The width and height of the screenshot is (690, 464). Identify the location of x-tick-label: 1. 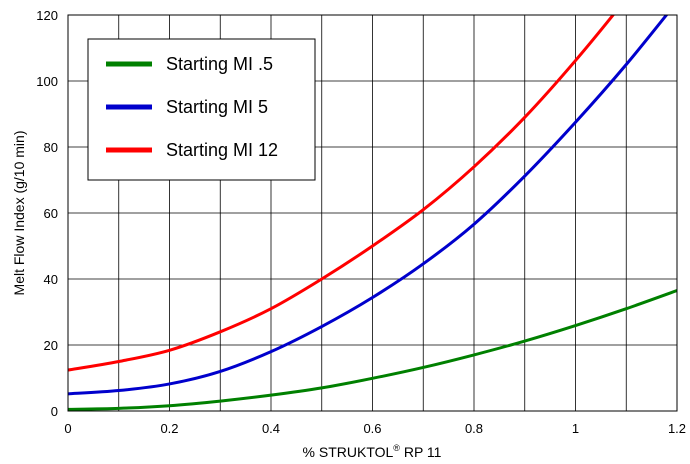
(575, 428).